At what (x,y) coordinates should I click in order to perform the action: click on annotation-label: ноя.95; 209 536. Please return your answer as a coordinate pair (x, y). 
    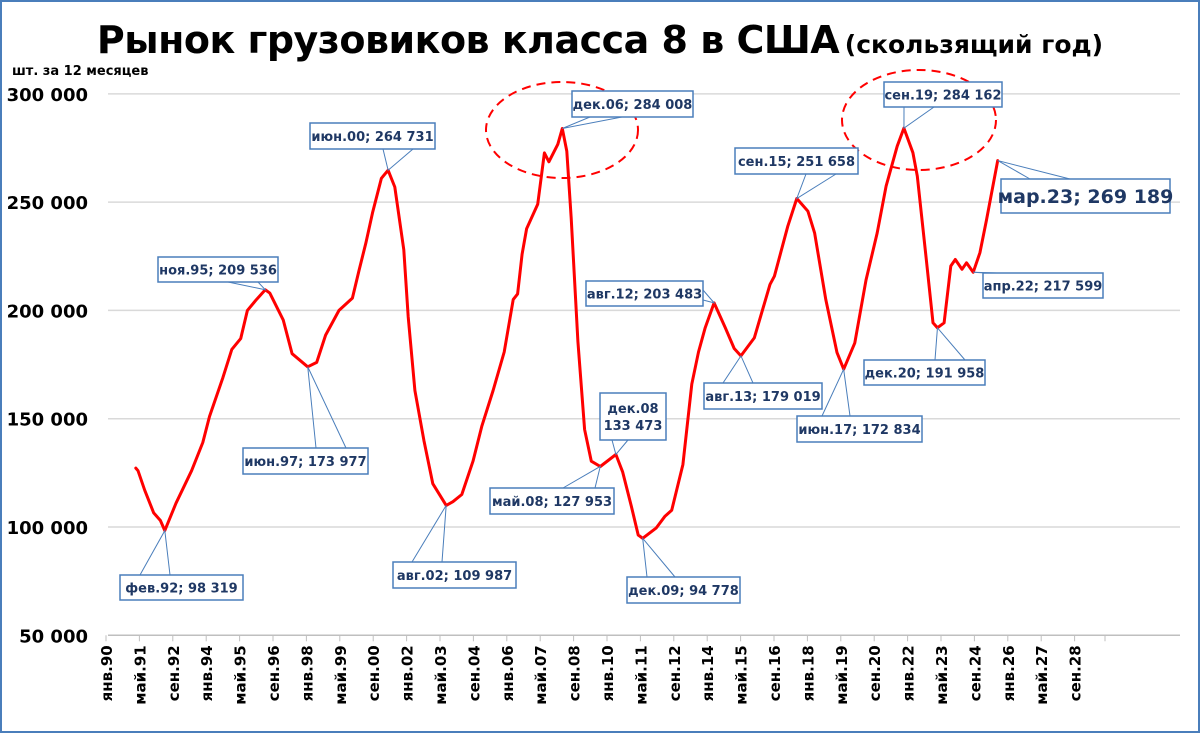
    Looking at the image, I should click on (218, 271).